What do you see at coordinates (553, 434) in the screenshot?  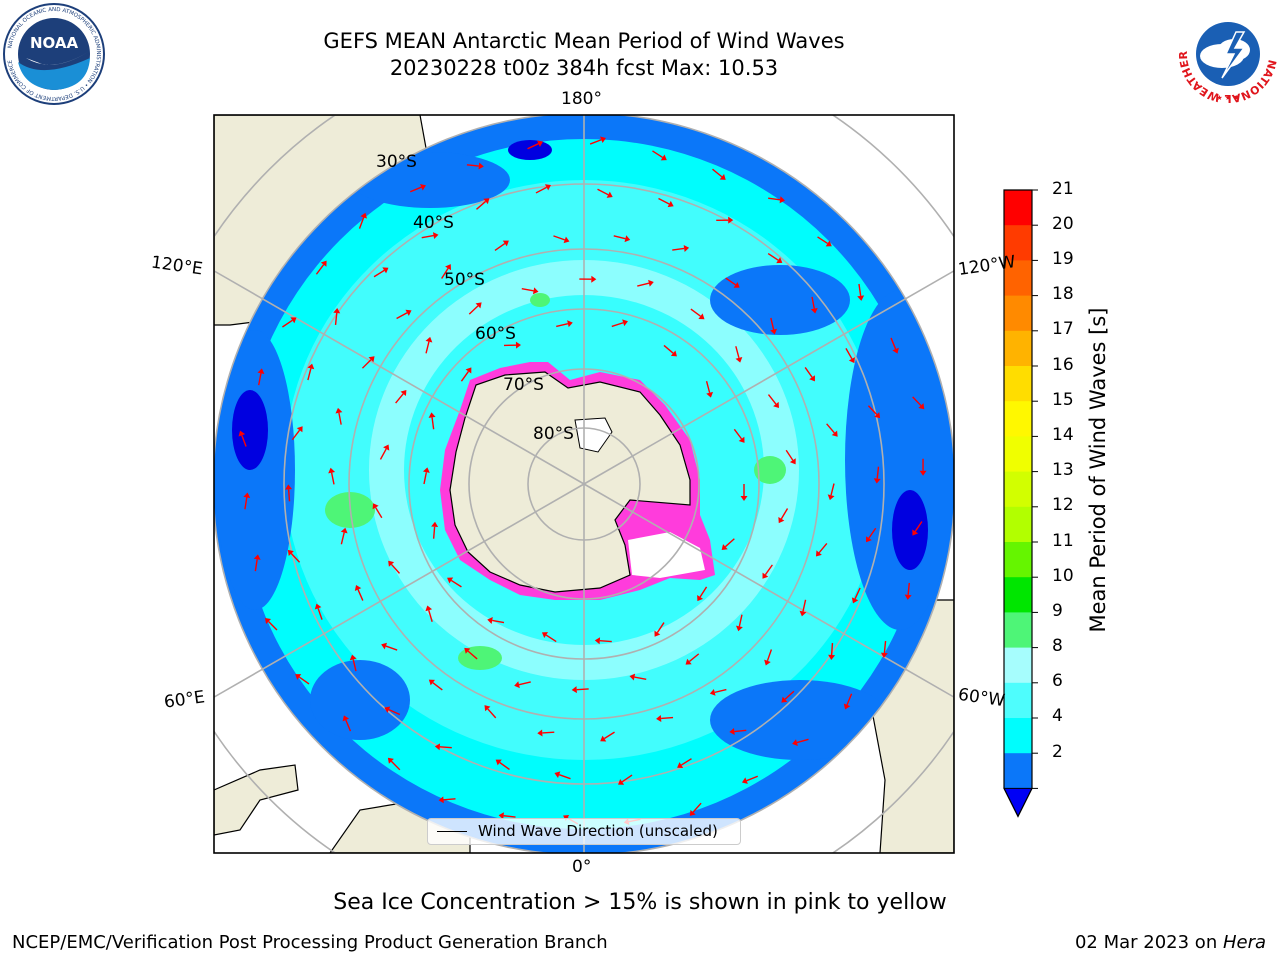 I see `lat-label-80s: 80°S` at bounding box center [553, 434].